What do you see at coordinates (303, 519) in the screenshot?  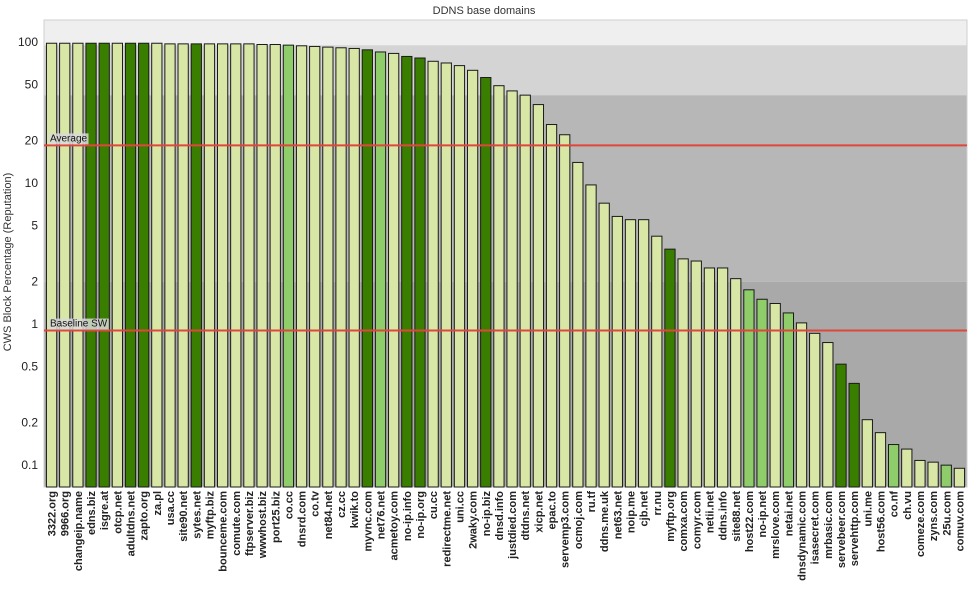 I see `x-tick-label: dnsrd.com` at bounding box center [303, 519].